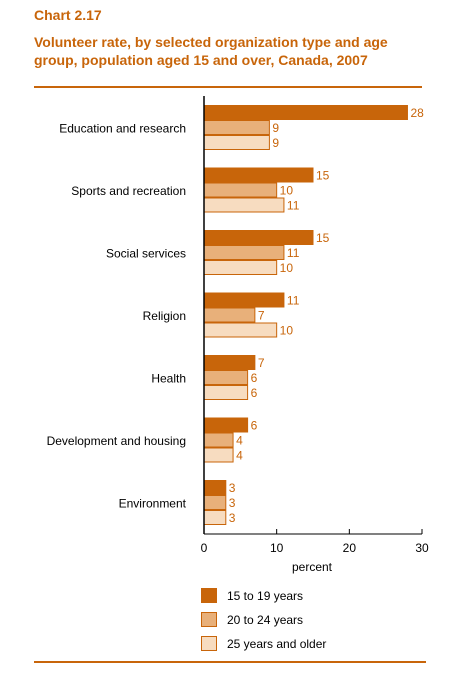 This screenshot has width=450, height=674. What do you see at coordinates (277, 548) in the screenshot?
I see `x-tick-label: 10` at bounding box center [277, 548].